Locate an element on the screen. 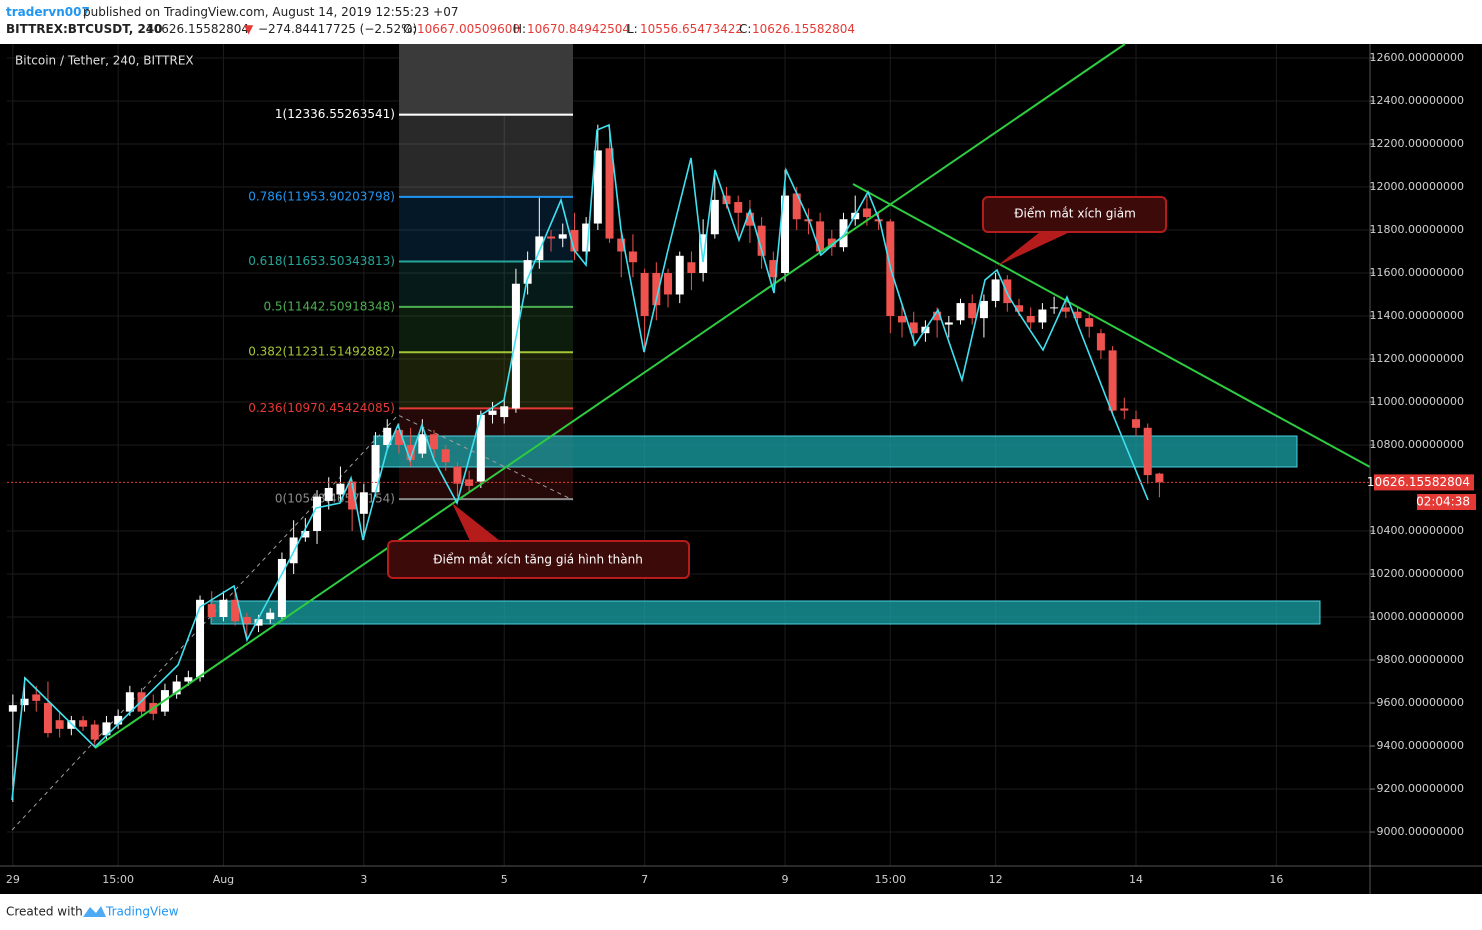  y-tick-label: 9400.00000000 is located at coordinates (1420, 745).